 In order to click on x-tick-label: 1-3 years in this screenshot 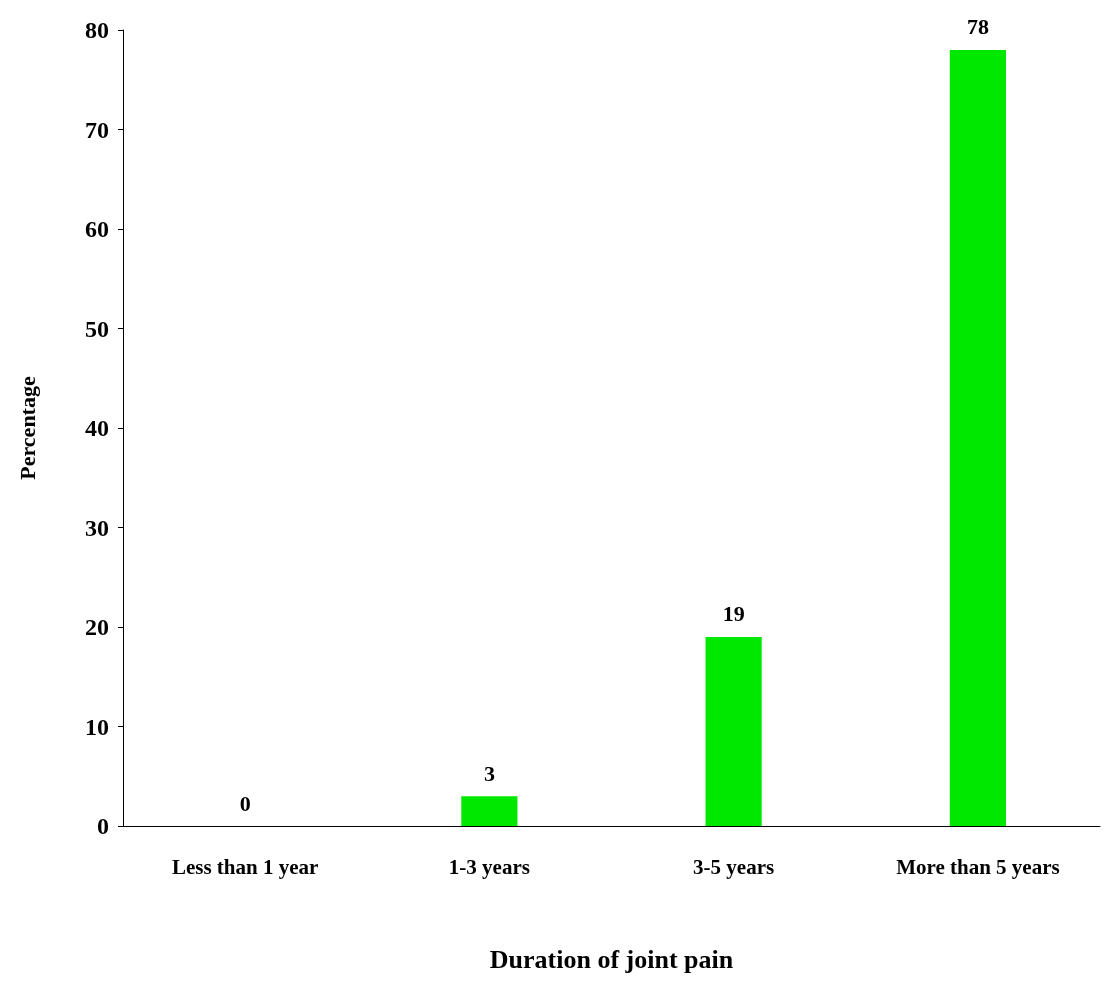, I will do `click(489, 866)`.